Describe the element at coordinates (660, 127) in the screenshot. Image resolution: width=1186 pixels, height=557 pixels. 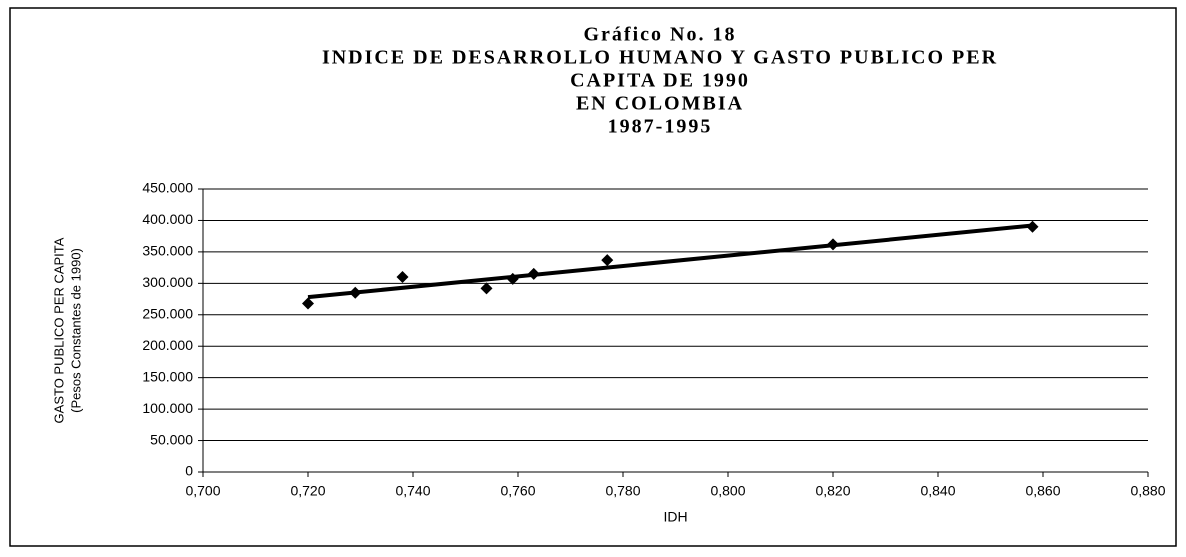
I see `chart-title: 1987-1995` at that location.